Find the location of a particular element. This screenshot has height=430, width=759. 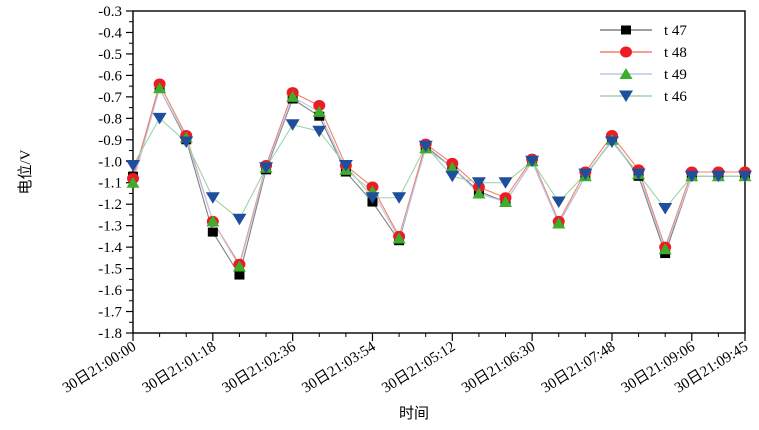

y-tick-label: -1.7 is located at coordinates (110, 313).